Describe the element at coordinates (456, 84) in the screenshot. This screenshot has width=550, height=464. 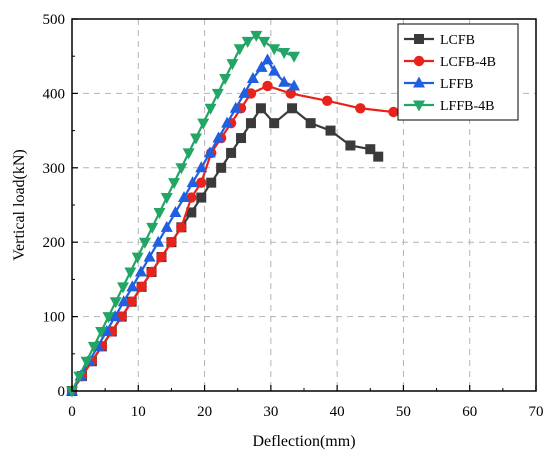
I see `legend-label-lffb: LFFB` at that location.